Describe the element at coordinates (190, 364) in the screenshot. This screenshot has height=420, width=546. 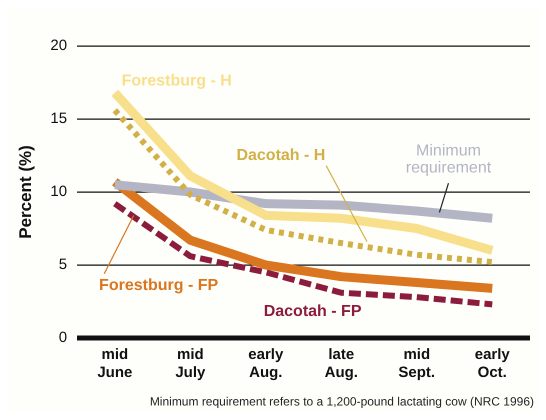
I see `x-tick-label: mid July` at that location.